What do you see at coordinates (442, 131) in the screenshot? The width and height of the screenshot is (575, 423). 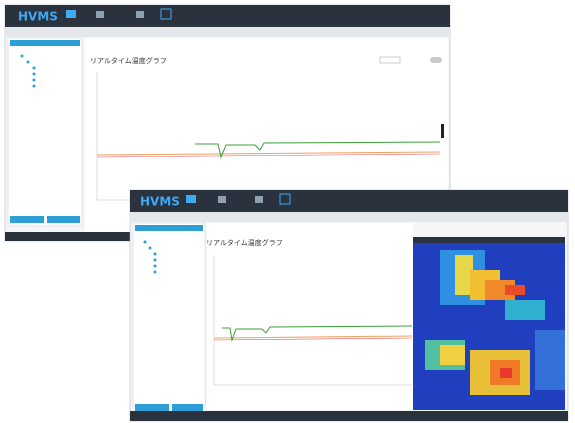 I see `scroll-handle` at bounding box center [442, 131].